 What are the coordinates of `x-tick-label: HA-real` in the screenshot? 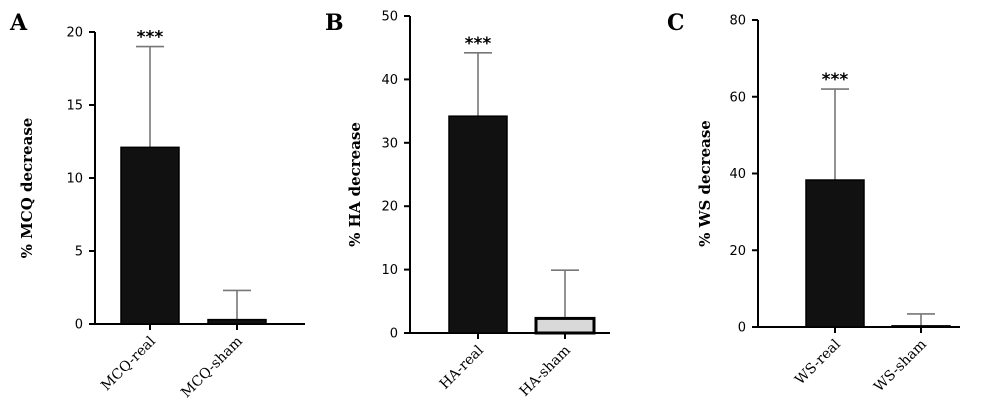 It's located at (462, 367).